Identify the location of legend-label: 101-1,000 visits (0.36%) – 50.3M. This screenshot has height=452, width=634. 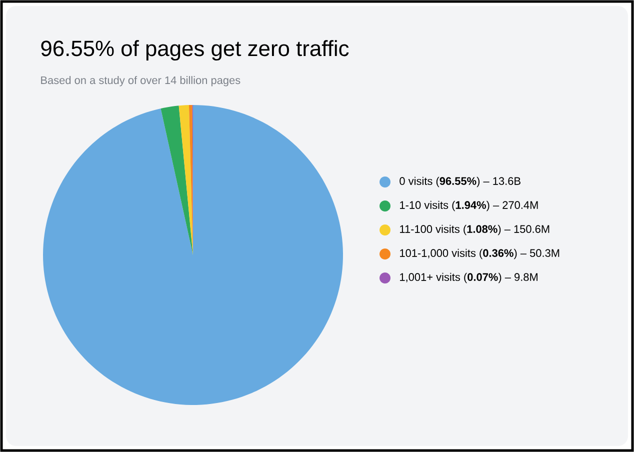
(480, 254).